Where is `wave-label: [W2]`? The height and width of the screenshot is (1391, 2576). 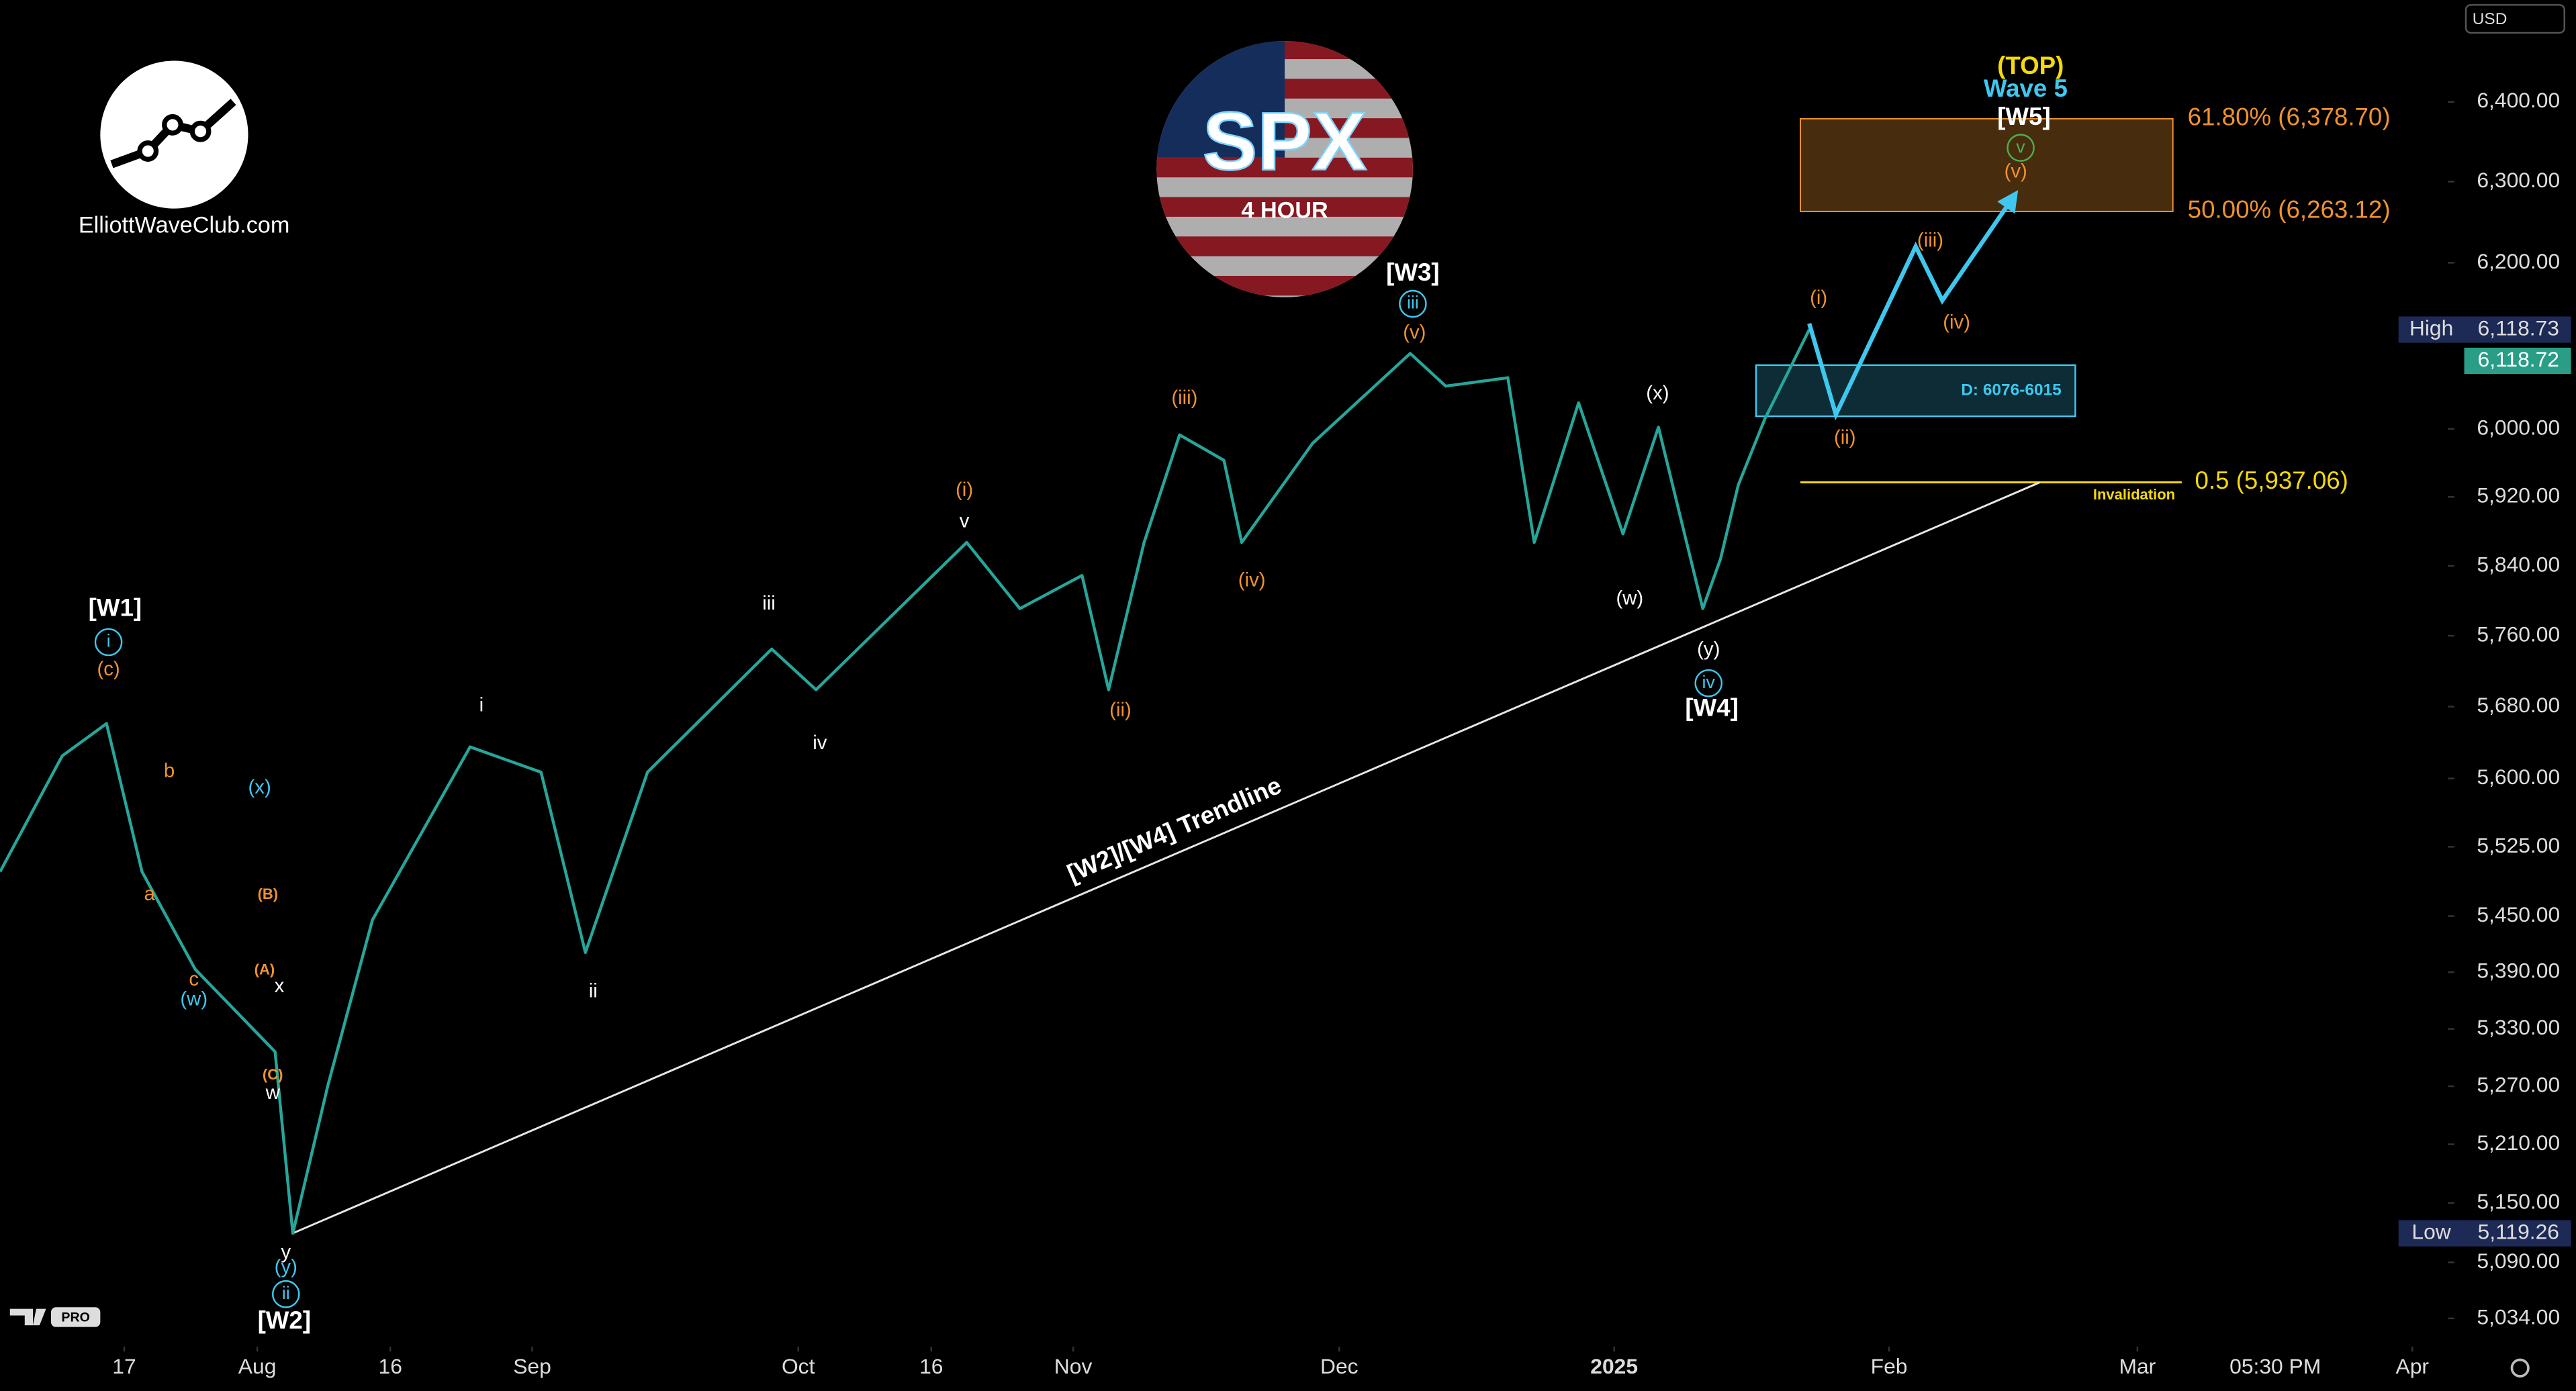
wave-label: [W2] is located at coordinates (284, 1320).